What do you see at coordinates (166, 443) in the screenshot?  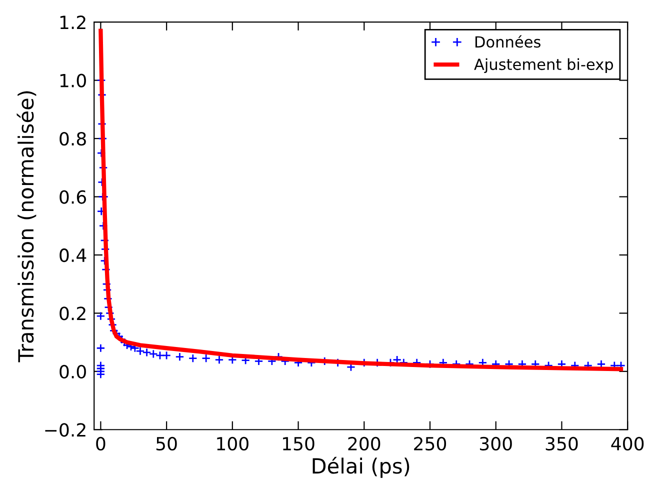 I see `x-tick-label: 50` at bounding box center [166, 443].